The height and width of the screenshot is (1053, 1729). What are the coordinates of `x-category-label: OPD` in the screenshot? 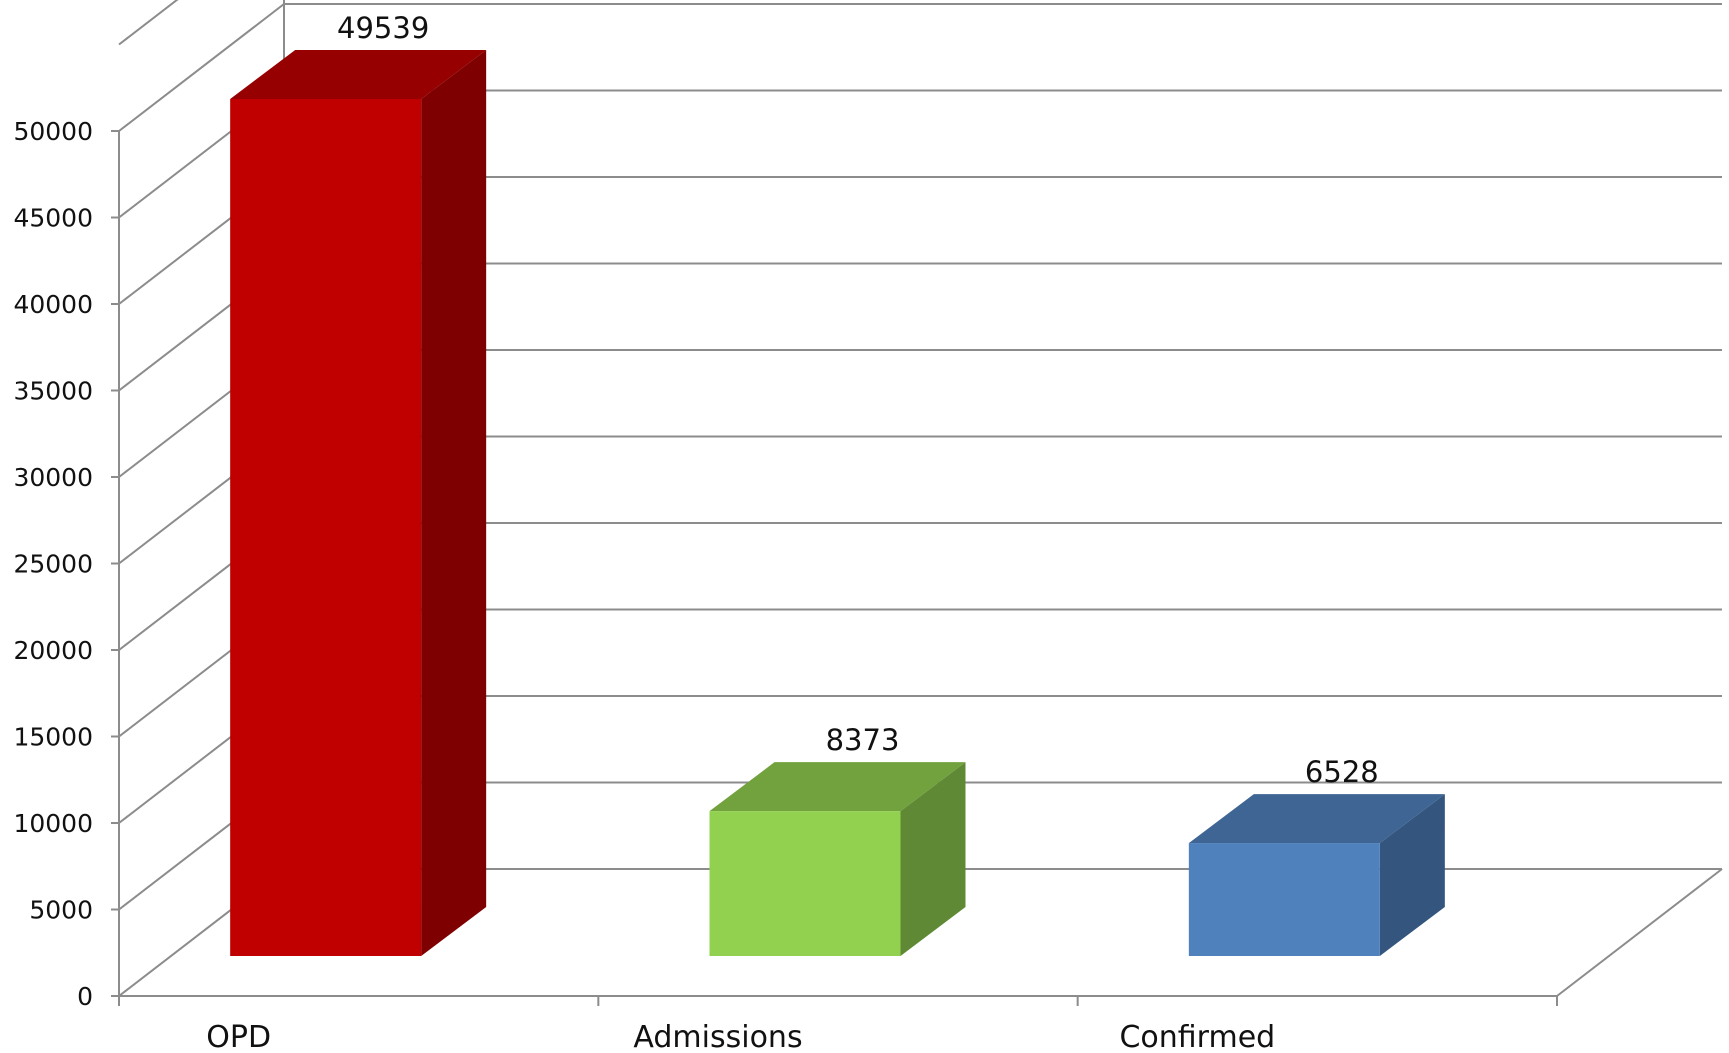 It's located at (238, 1036).